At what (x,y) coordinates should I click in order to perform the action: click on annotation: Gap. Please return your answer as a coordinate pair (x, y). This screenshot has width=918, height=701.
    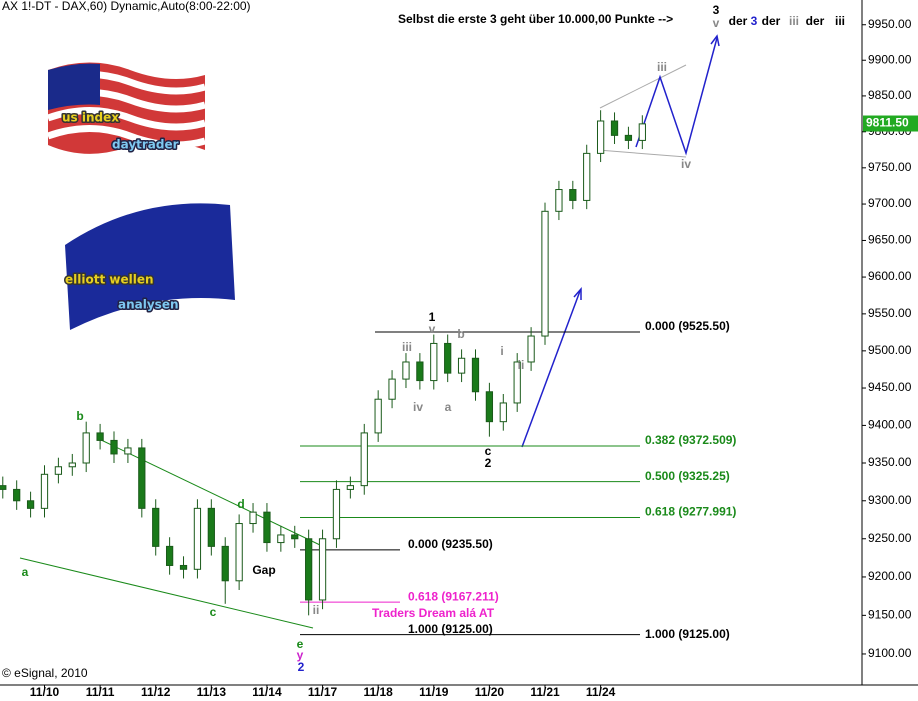
    Looking at the image, I should click on (263, 570).